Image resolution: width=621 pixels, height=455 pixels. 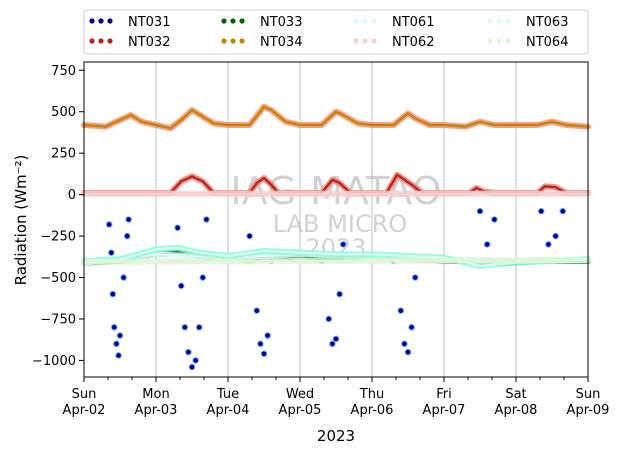 What do you see at coordinates (516, 410) in the screenshot?
I see `x-tick-label-date: Apr-08` at bounding box center [516, 410].